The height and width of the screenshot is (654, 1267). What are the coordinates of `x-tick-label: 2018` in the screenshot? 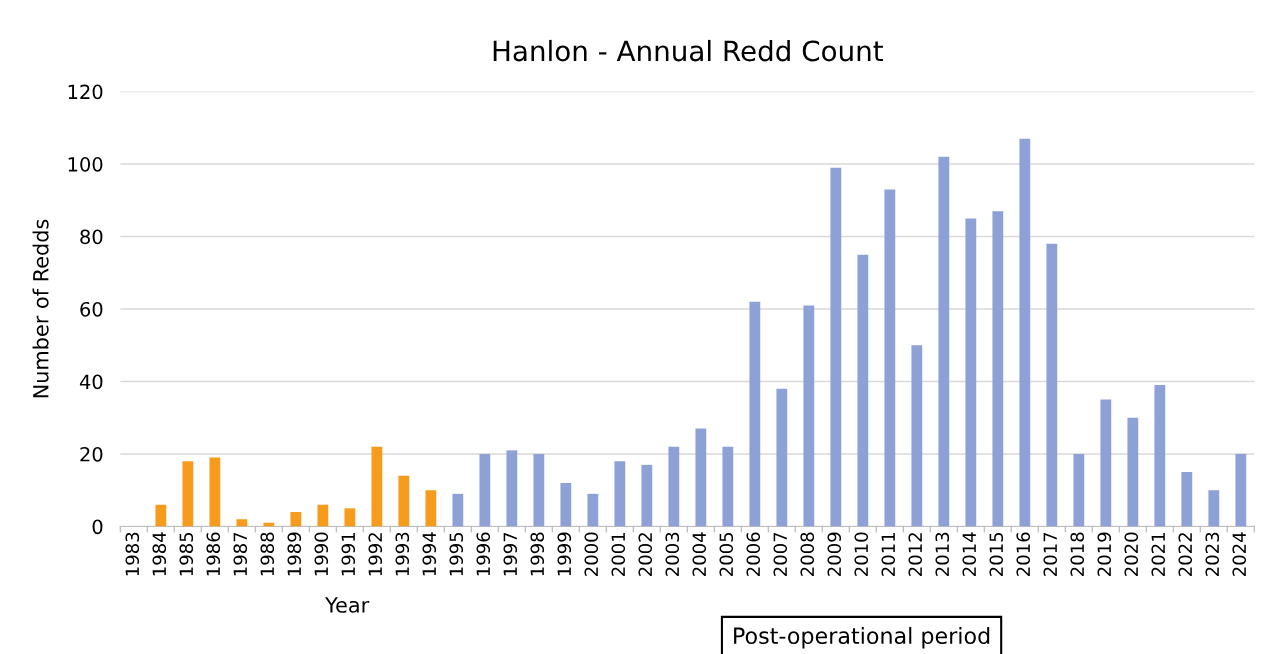 It's located at (1077, 554).